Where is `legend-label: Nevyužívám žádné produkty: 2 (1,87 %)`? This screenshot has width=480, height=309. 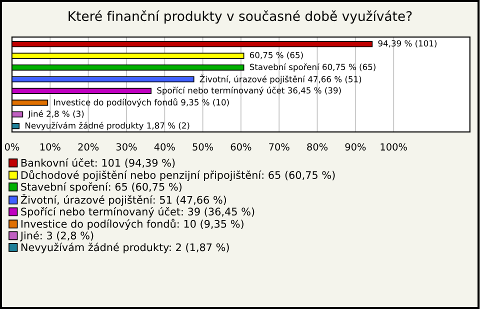
legend-label: Nevyužívám žádné produkty: 2 (1,87 %) is located at coordinates (125, 248).